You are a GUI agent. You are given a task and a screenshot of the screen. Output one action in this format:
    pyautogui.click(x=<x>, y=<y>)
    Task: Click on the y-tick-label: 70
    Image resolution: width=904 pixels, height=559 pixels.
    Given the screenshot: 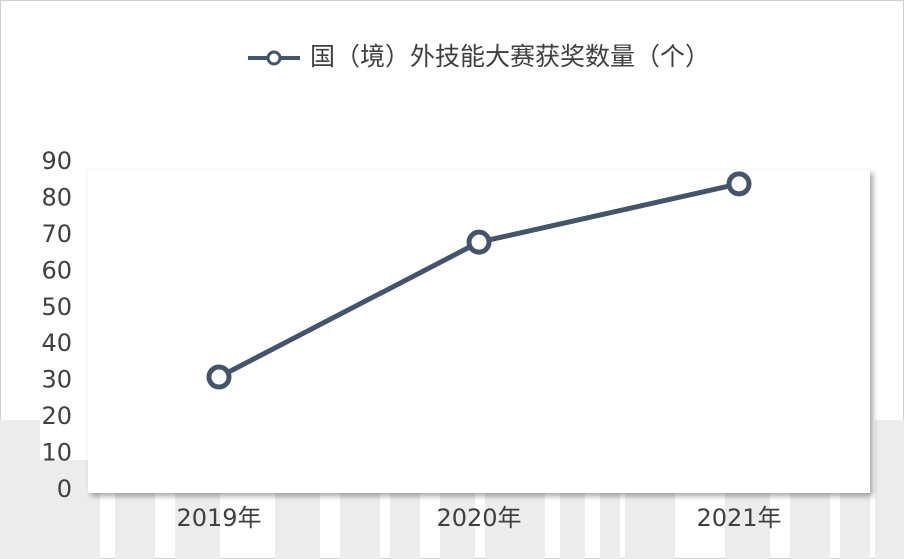 What is the action you would take?
    pyautogui.click(x=56, y=234)
    